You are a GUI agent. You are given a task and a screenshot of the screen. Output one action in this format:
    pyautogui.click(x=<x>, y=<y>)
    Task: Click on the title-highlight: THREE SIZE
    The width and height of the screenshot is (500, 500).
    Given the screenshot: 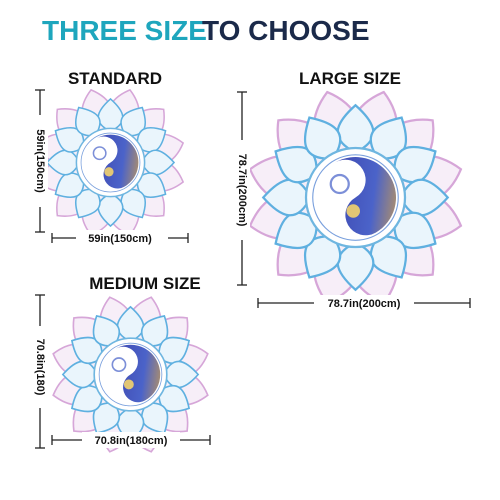 What is the action you would take?
    pyautogui.click(x=124, y=30)
    